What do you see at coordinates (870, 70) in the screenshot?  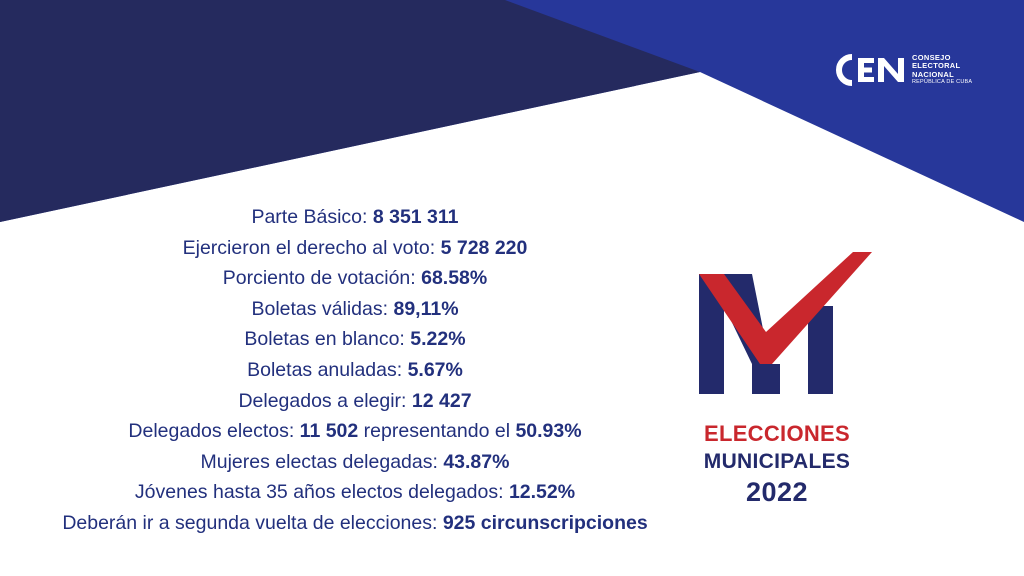 I see `cen-logo-mark` at bounding box center [870, 70].